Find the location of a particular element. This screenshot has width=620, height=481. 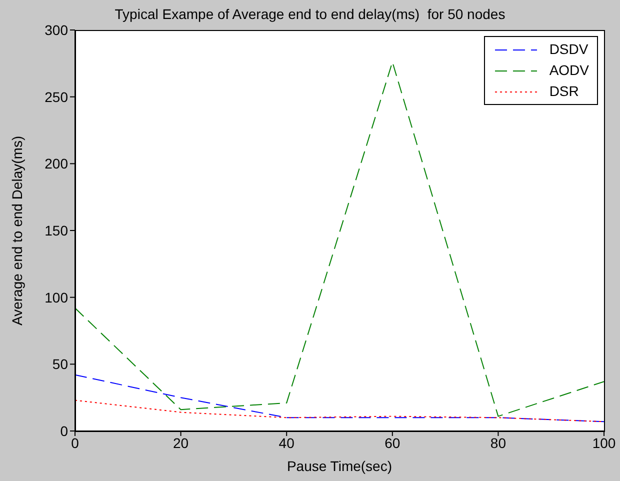

x-tick-label: 60 is located at coordinates (392, 442).